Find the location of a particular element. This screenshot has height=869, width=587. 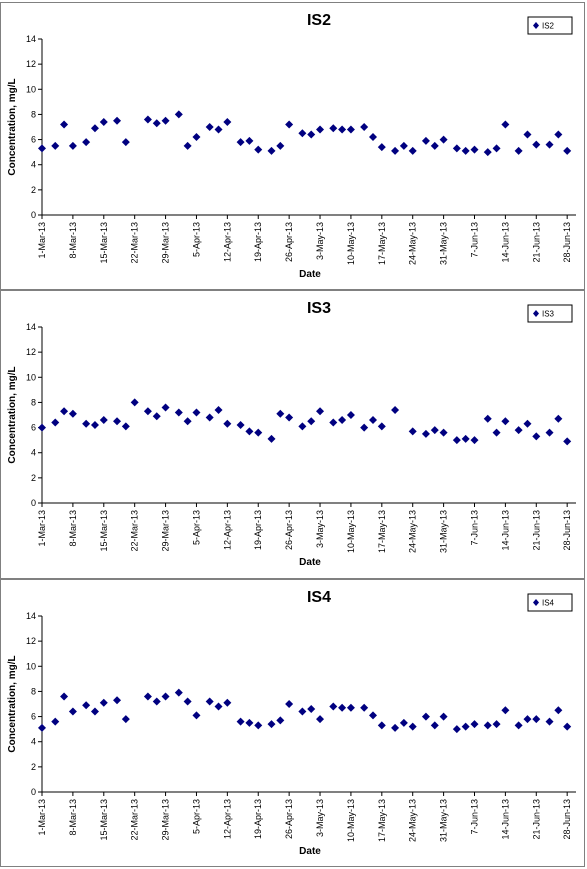

x-tick-label: 31-May-13 is located at coordinates (444, 243).